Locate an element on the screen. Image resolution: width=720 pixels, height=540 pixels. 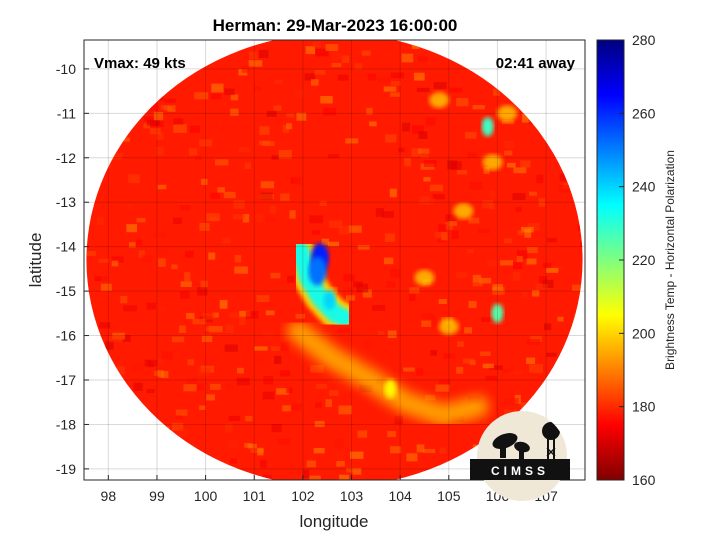
feature-eyewall-inner is located at coordinates (317, 271).